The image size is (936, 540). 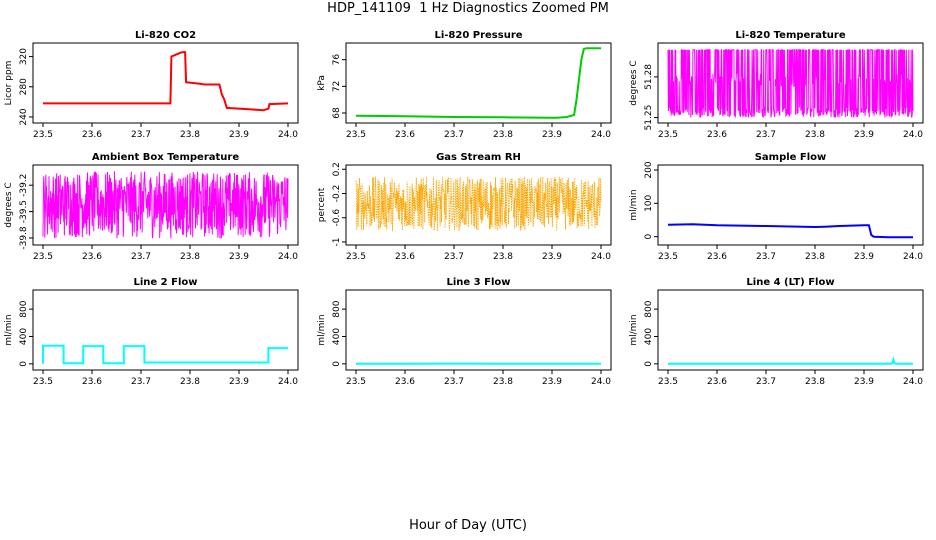 What do you see at coordinates (24, 211) in the screenshot?
I see `y-tick-label: -39.5` at bounding box center [24, 211].